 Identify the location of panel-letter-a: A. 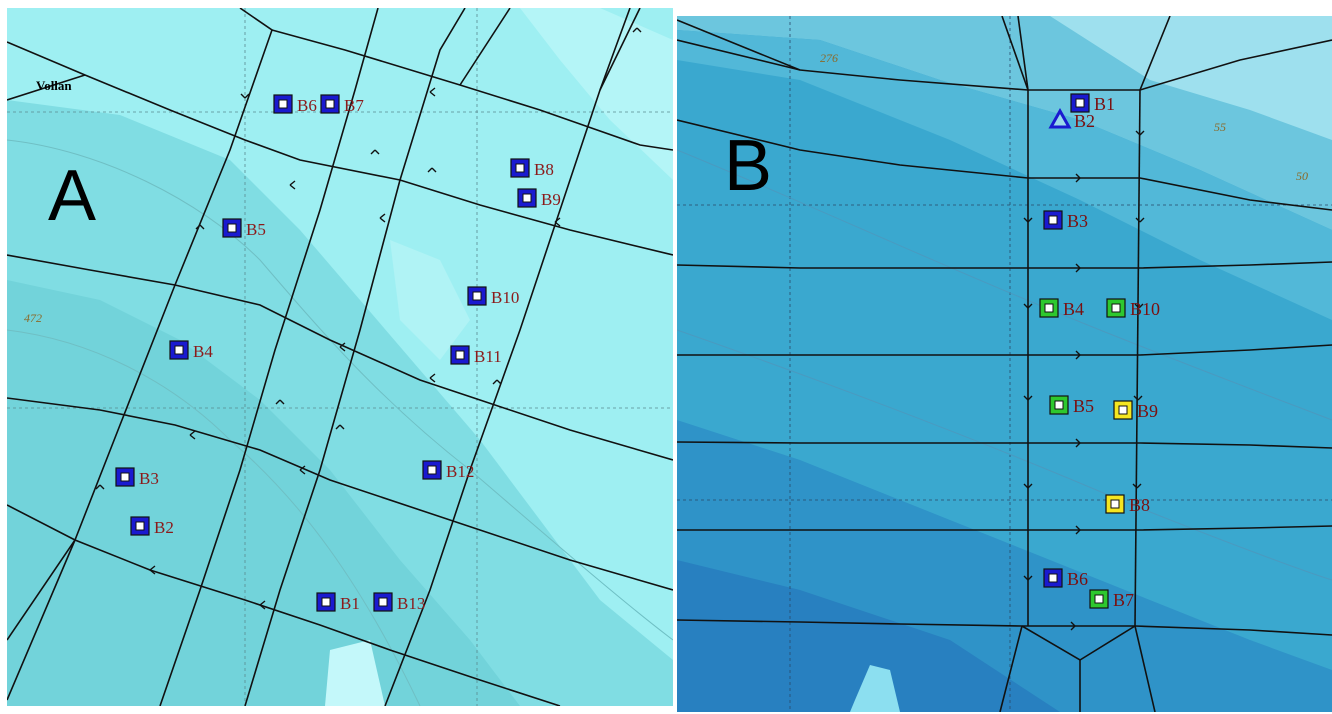
(72, 196).